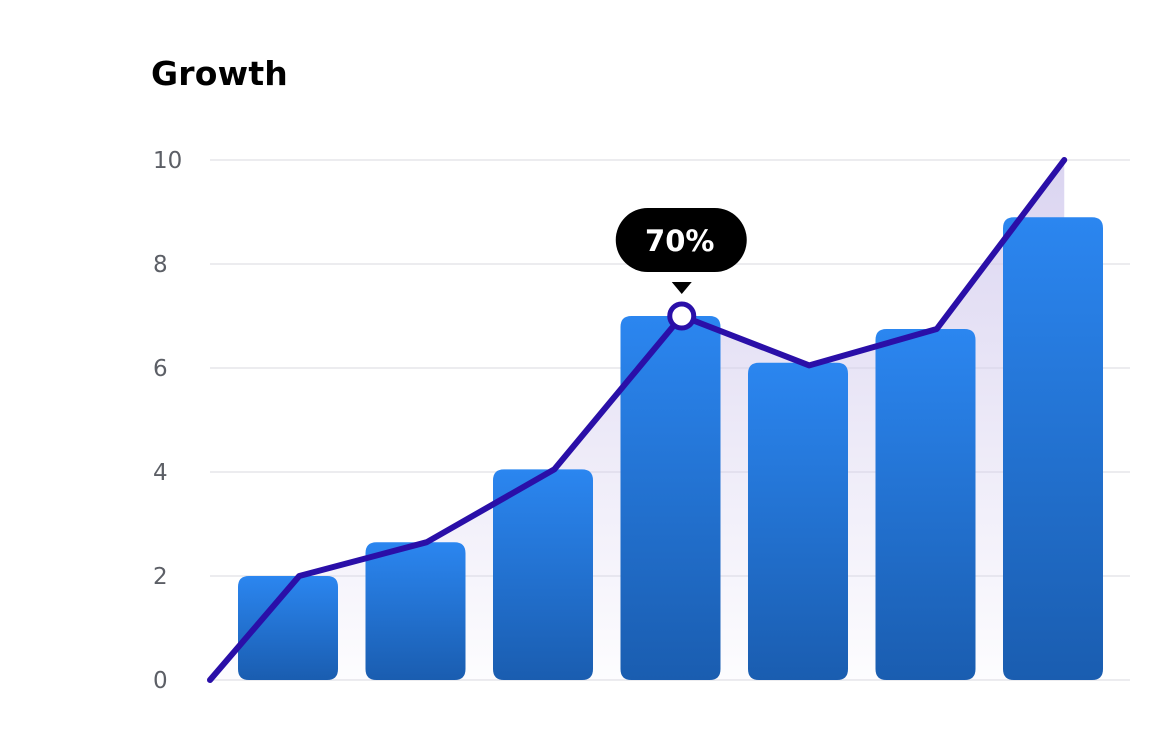 This screenshot has width=1152, height=744. What do you see at coordinates (681, 288) in the screenshot?
I see `tooltip-pointer` at bounding box center [681, 288].